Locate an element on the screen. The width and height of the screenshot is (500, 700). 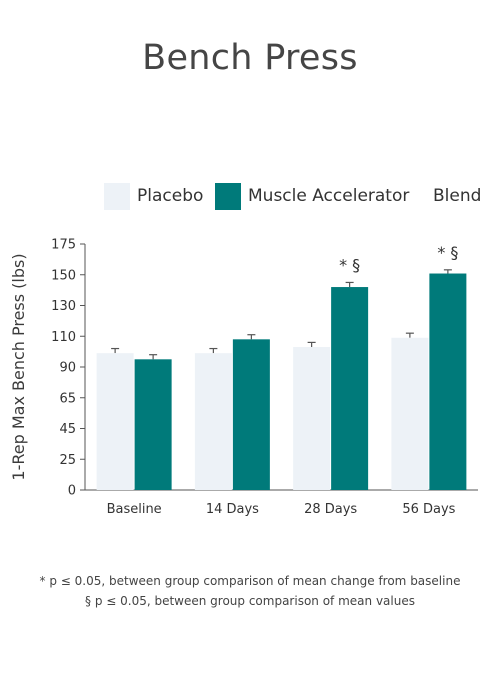
x-tick-label: 28 Days is located at coordinates (330, 509).